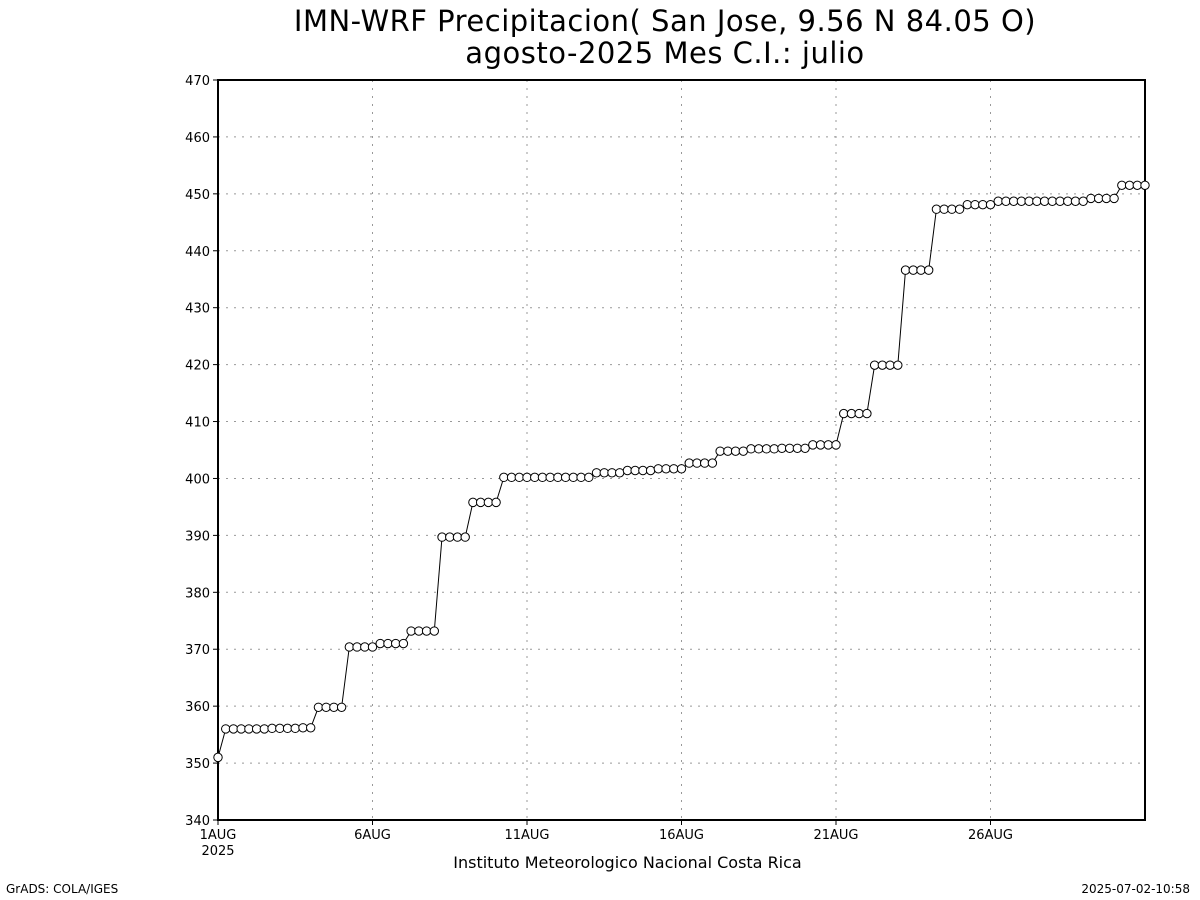  Describe the element at coordinates (681, 835) in the screenshot. I see `x-tick-label: 16AUG` at that location.